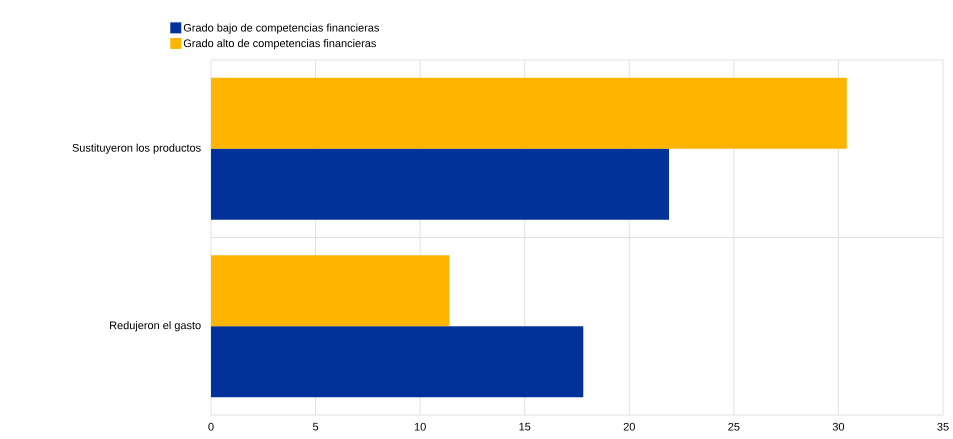  What do you see at coordinates (838, 426) in the screenshot?
I see `x-tick-label: 30` at bounding box center [838, 426].